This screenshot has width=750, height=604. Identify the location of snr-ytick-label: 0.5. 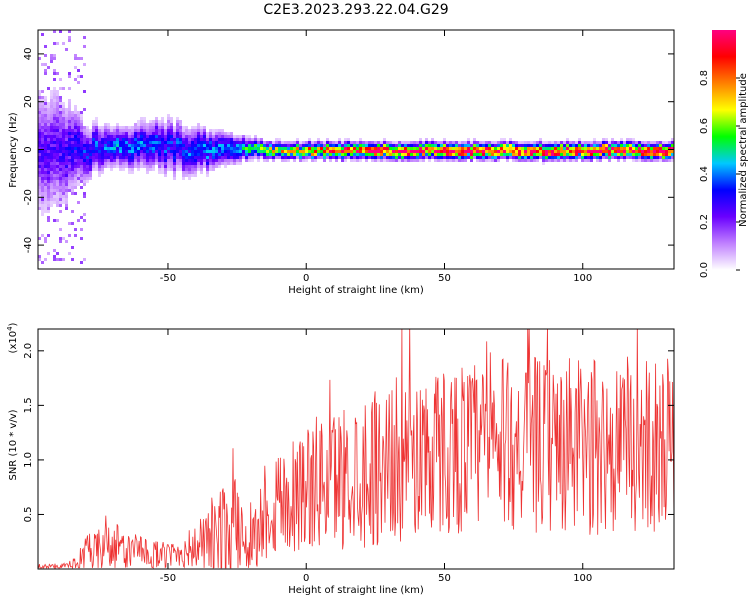
(28, 515).